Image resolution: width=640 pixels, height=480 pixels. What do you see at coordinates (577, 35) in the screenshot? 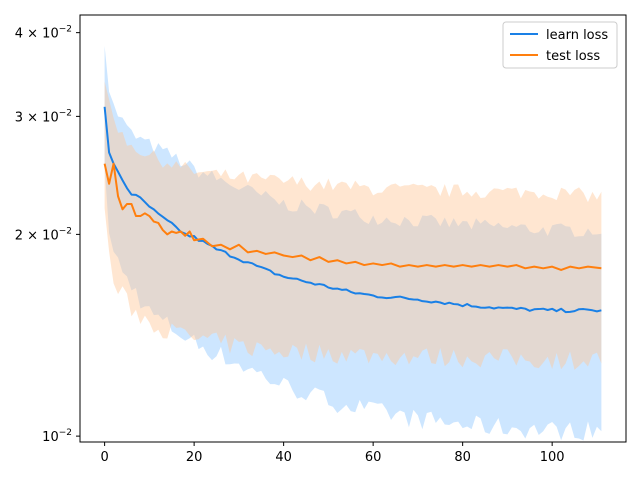
I see `legend-label: learn loss` at bounding box center [577, 35].